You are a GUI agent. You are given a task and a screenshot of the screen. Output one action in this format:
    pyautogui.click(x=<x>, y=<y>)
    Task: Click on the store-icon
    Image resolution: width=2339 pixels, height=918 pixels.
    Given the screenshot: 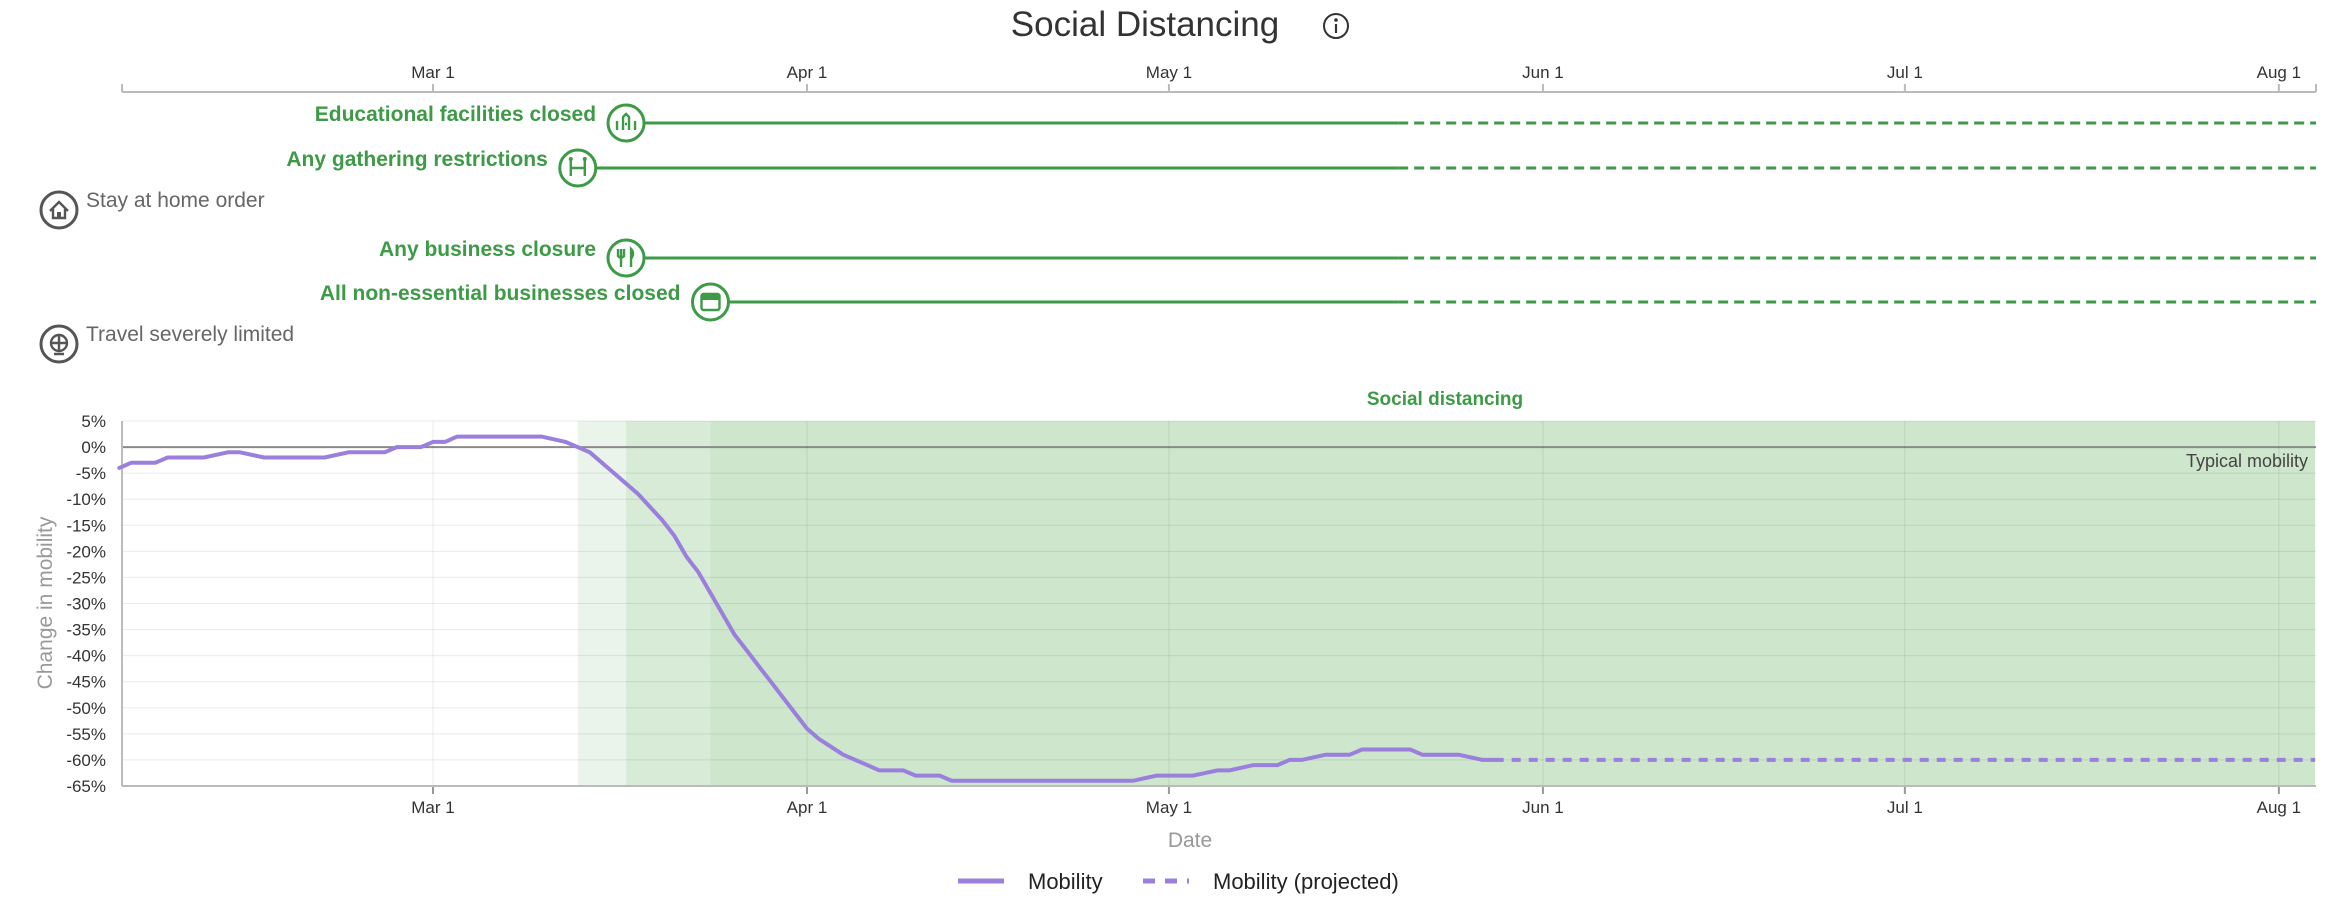 What is the action you would take?
    pyautogui.click(x=710, y=302)
    